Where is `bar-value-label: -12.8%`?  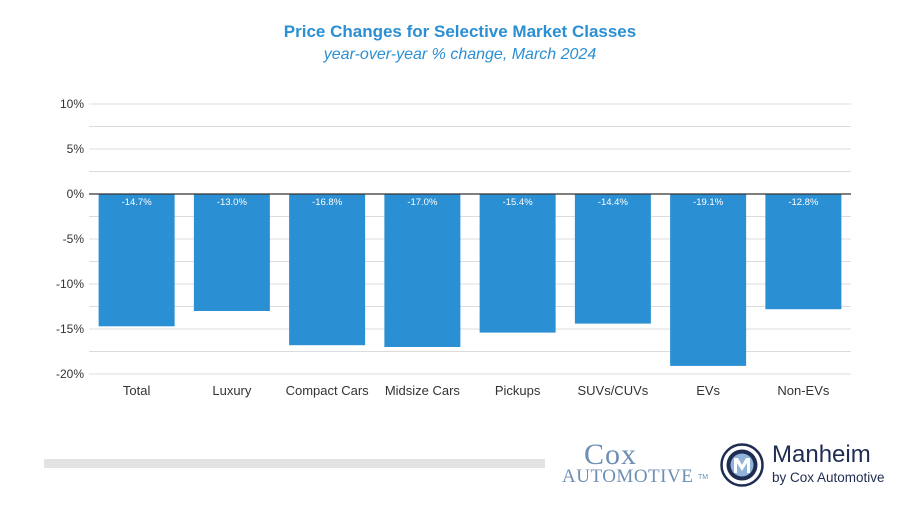
bar-value-label: -12.8% is located at coordinates (803, 202).